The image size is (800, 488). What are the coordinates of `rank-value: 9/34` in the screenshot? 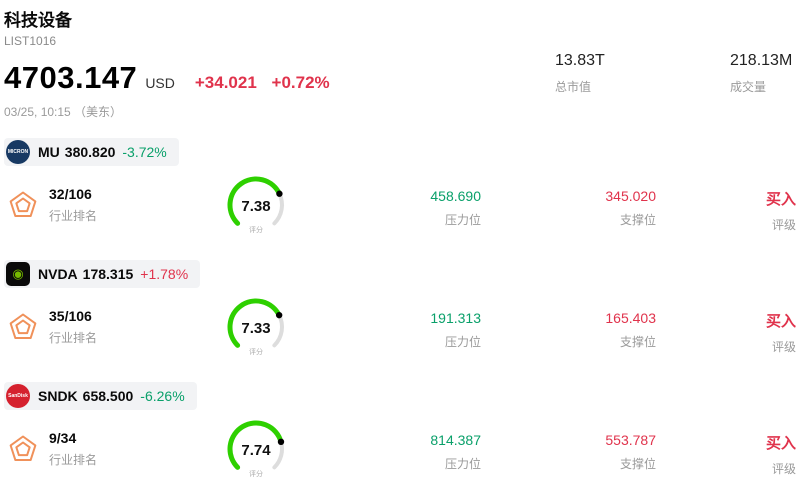 It's located at (63, 438).